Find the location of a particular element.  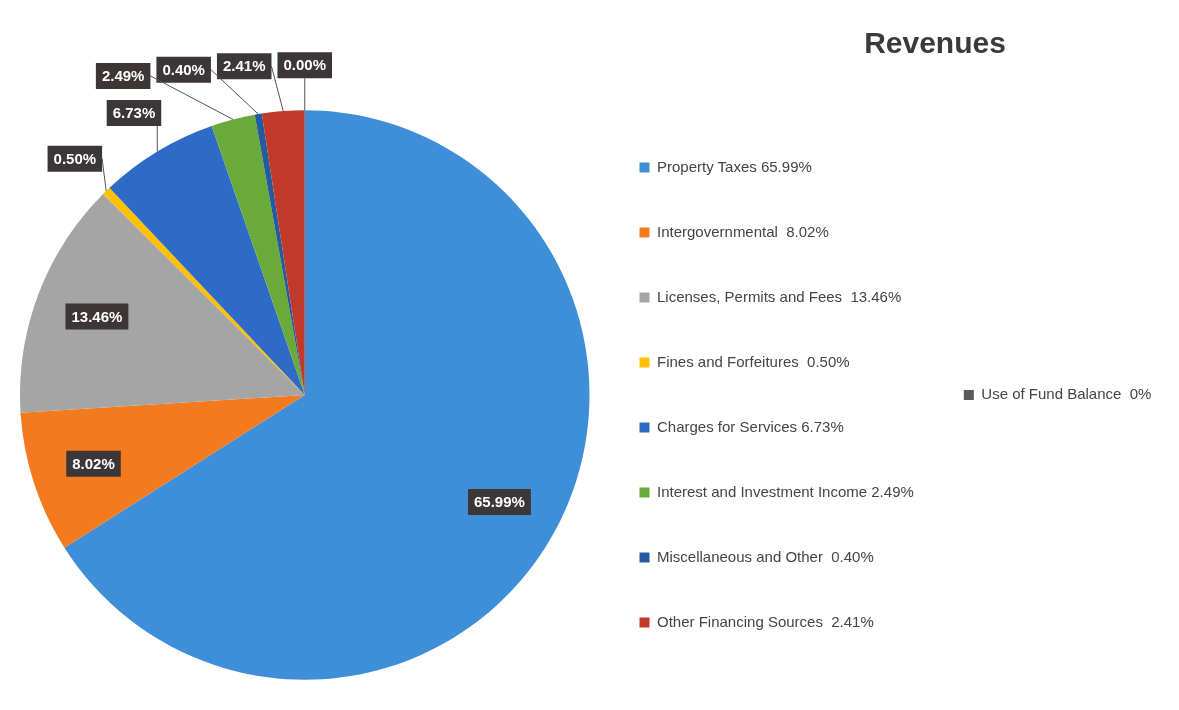

data-label: 2.49% is located at coordinates (123, 76).